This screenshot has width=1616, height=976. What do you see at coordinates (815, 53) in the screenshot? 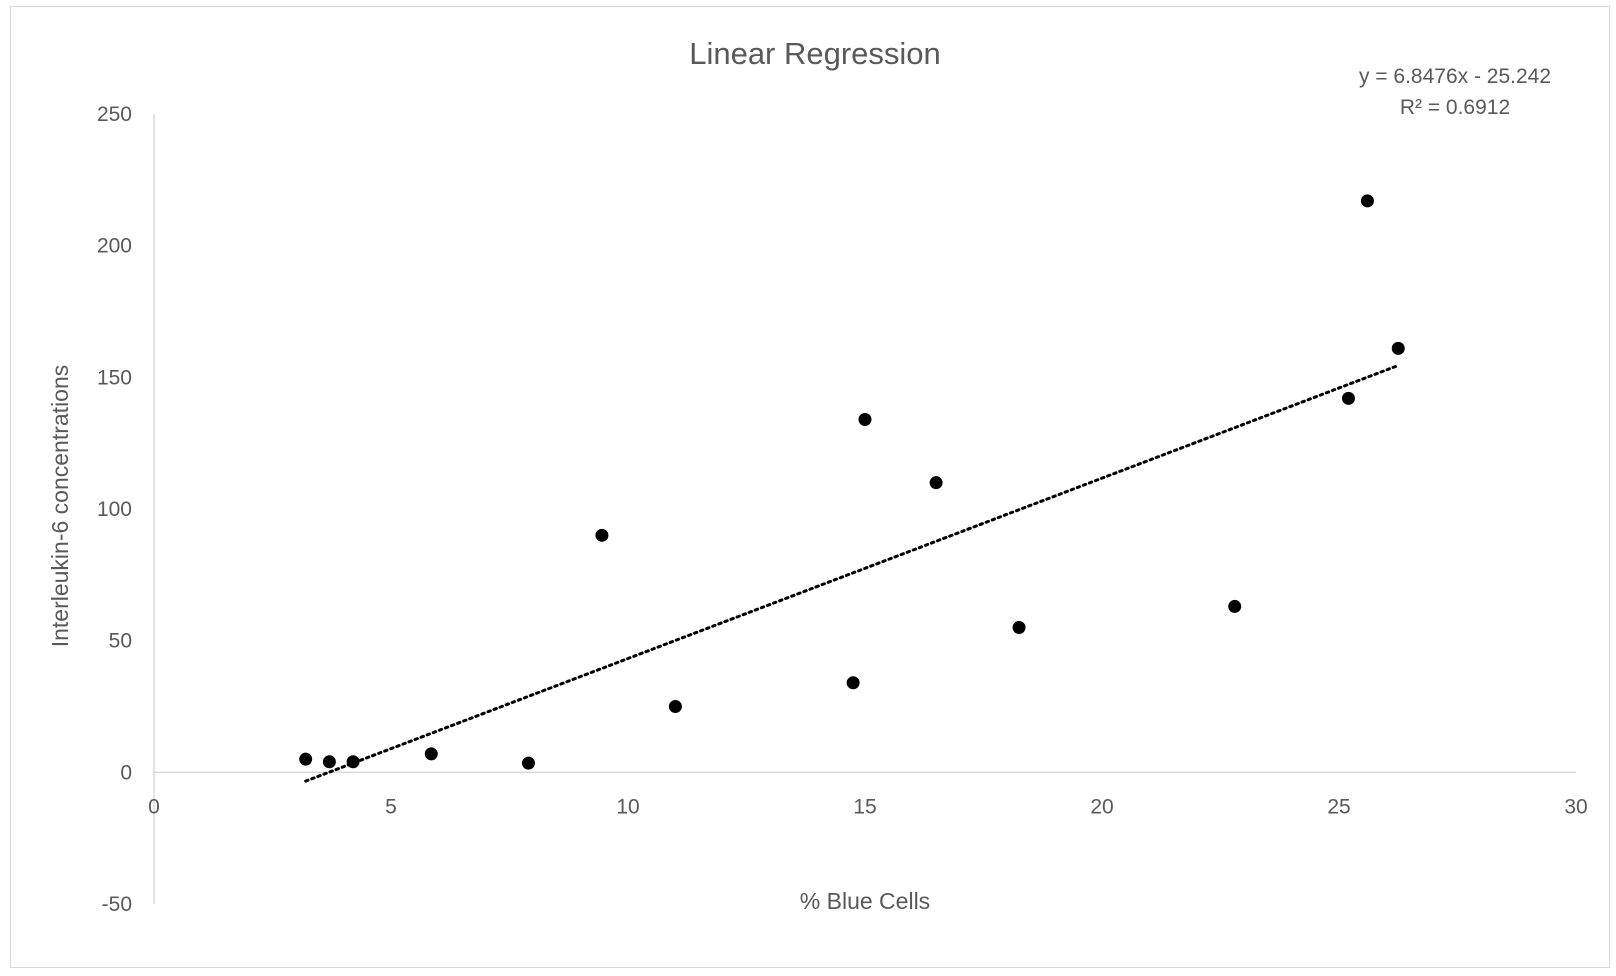
I see `chart-title: Linear Regression` at bounding box center [815, 53].